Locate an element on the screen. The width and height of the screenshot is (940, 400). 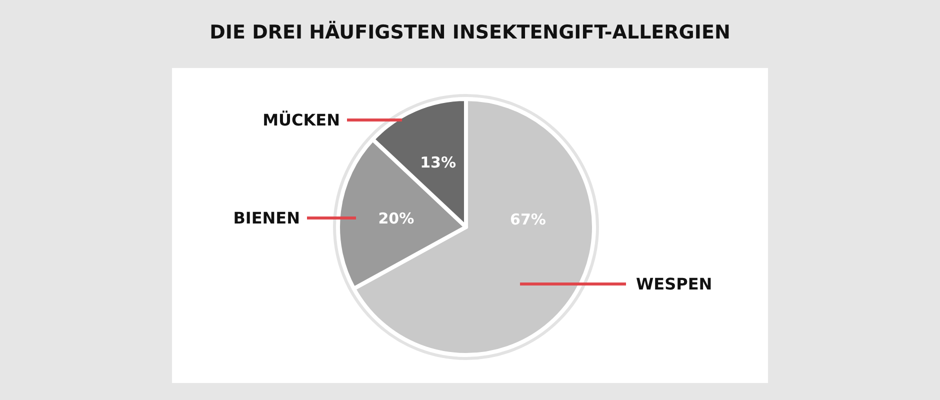
slice-label: BIENEN is located at coordinates (266, 218).